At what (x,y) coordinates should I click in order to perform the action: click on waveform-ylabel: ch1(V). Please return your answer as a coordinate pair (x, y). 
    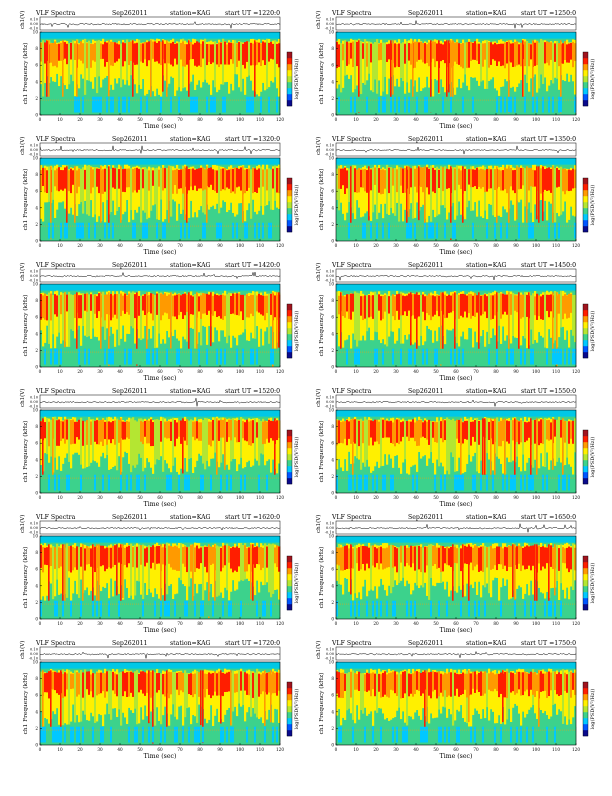
    Looking at the image, I should click on (318, 650).